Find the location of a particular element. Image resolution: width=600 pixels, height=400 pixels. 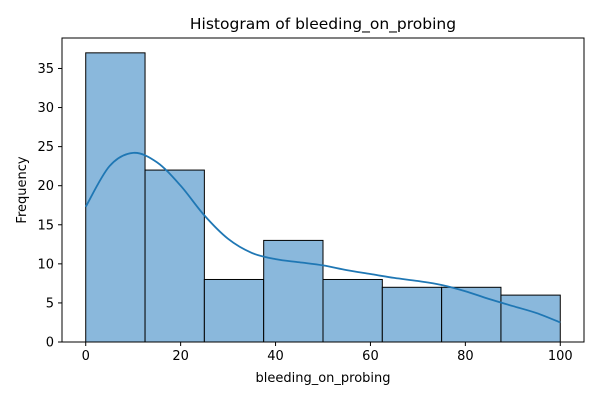

x-tick-label: 100 is located at coordinates (560, 356).